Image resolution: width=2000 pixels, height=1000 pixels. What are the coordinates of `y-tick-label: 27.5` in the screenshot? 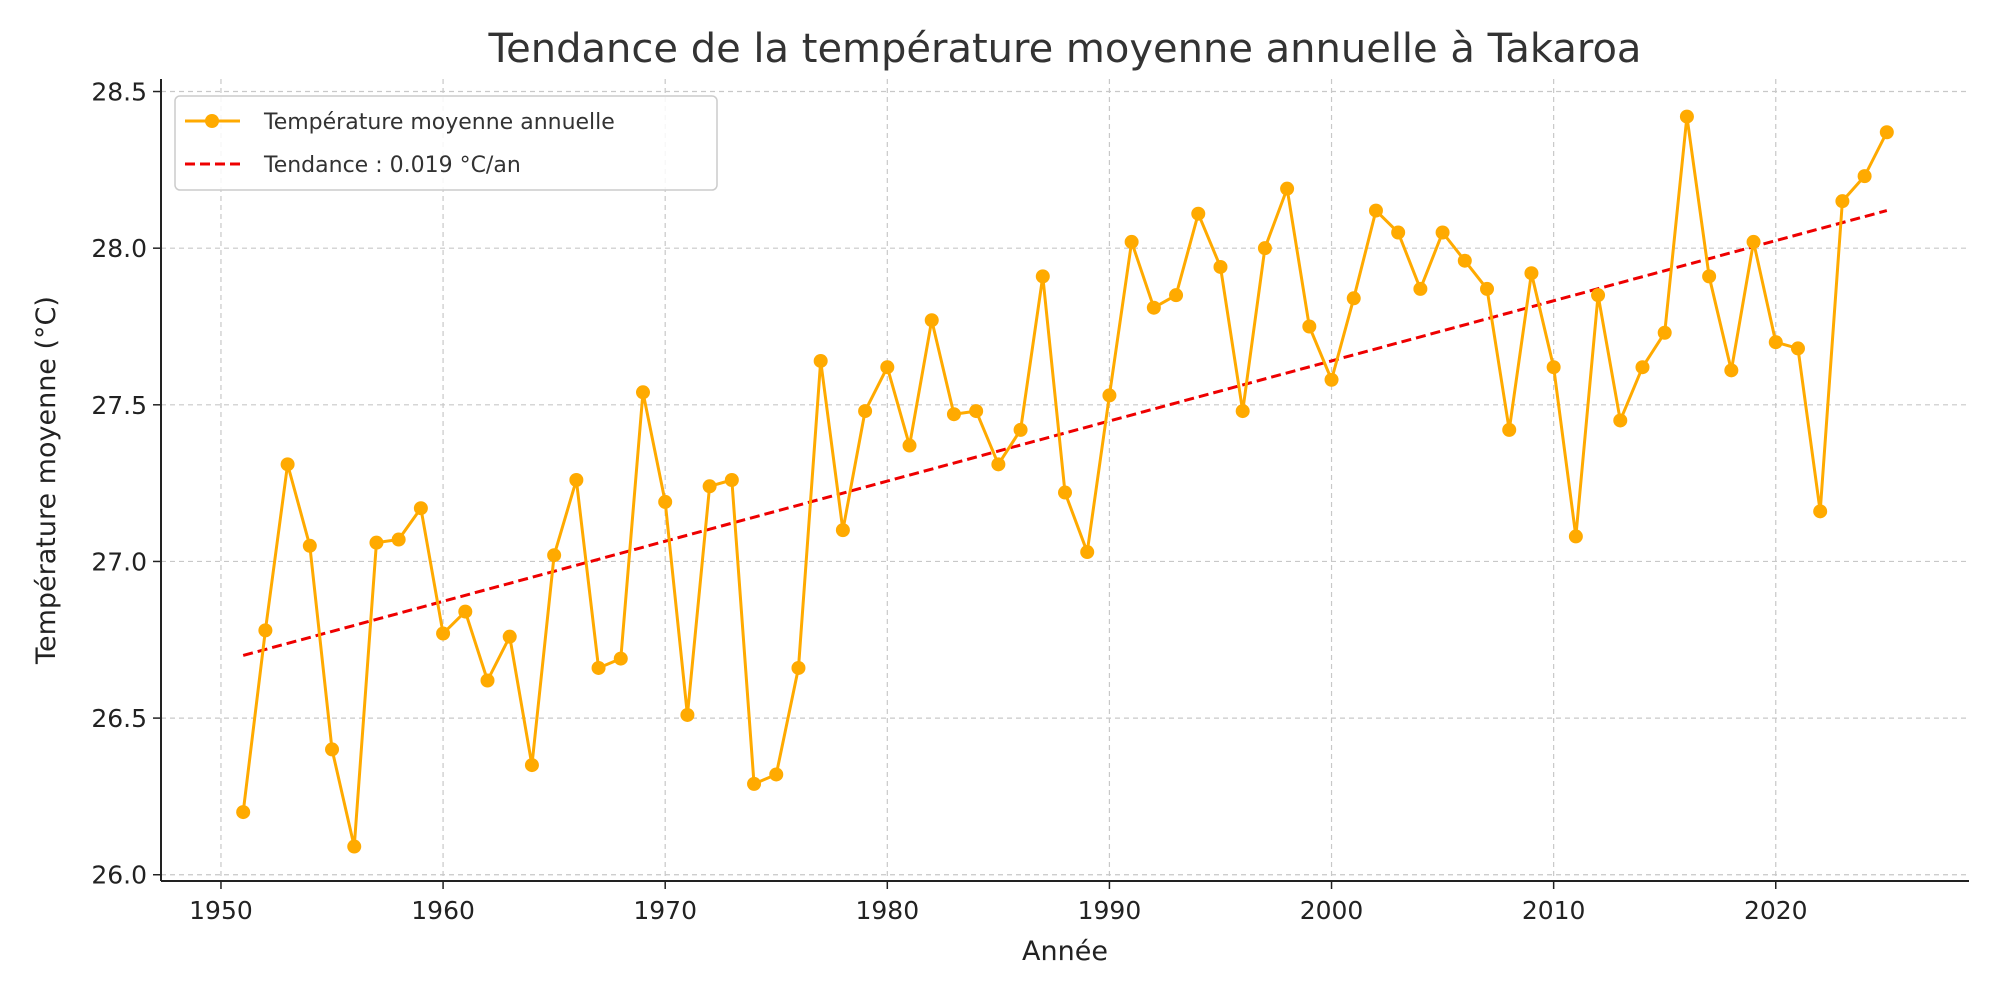 It's located at (119, 405).